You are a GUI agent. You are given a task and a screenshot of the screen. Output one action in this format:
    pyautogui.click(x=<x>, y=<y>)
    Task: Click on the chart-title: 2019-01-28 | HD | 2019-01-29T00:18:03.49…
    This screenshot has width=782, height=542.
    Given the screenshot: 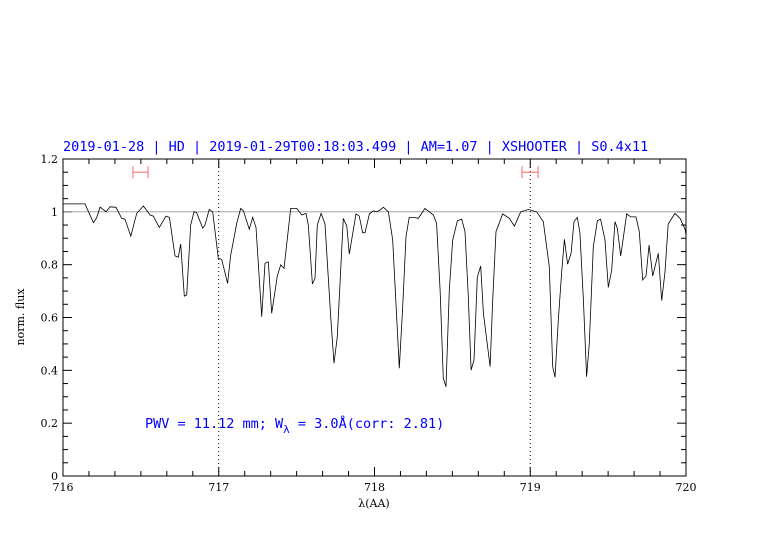 What is the action you would take?
    pyautogui.click(x=355, y=147)
    